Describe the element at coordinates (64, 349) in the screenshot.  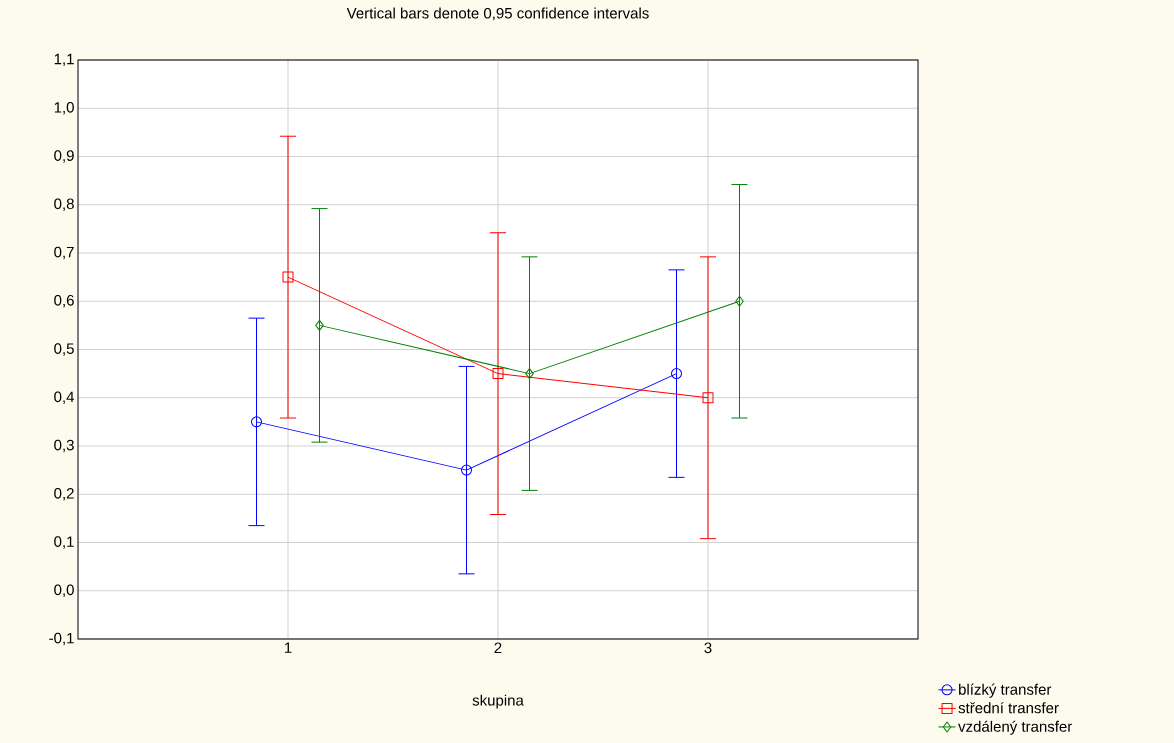
I see `y-tick-label: 0,5` at that location.